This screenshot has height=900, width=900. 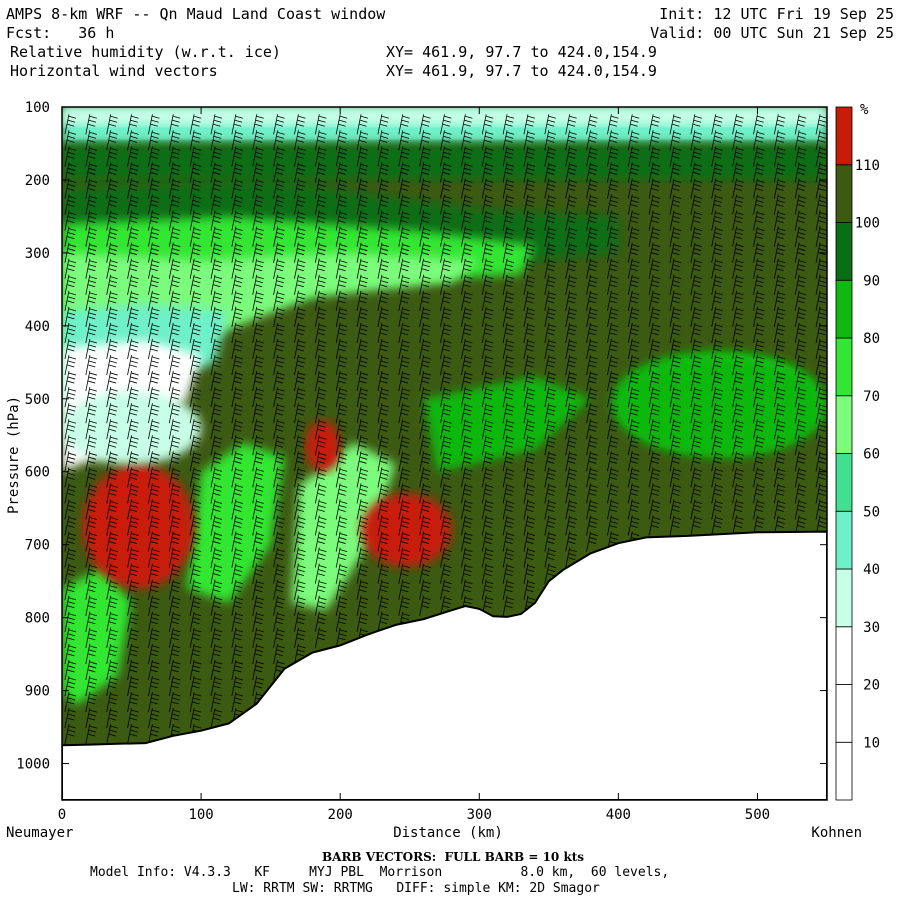 I want to click on colorbar-label-10: 10, so click(x=871, y=743).